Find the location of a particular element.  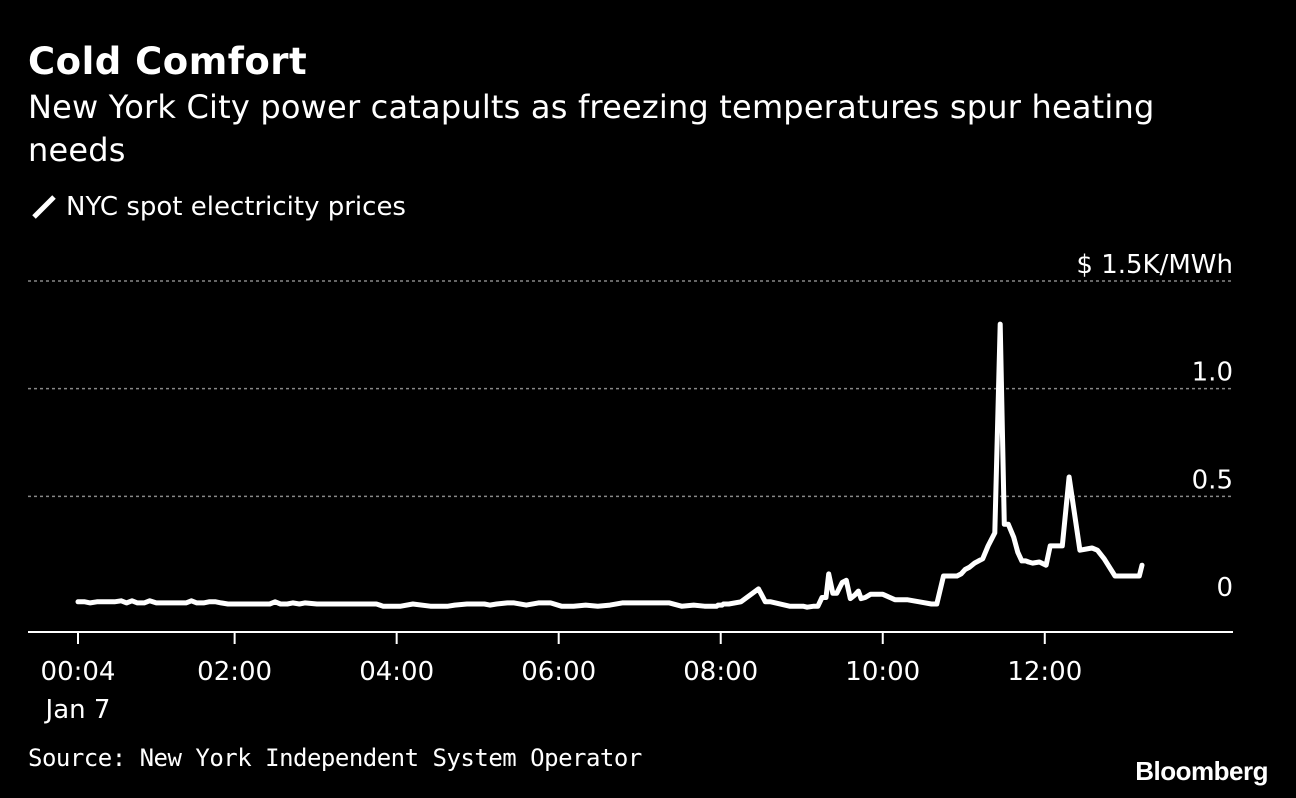

x-axis-ticks: 00:04 Jan 7 02:00 04:00 06:00 08:00 10:00 12:00 is located at coordinates (561, 678).